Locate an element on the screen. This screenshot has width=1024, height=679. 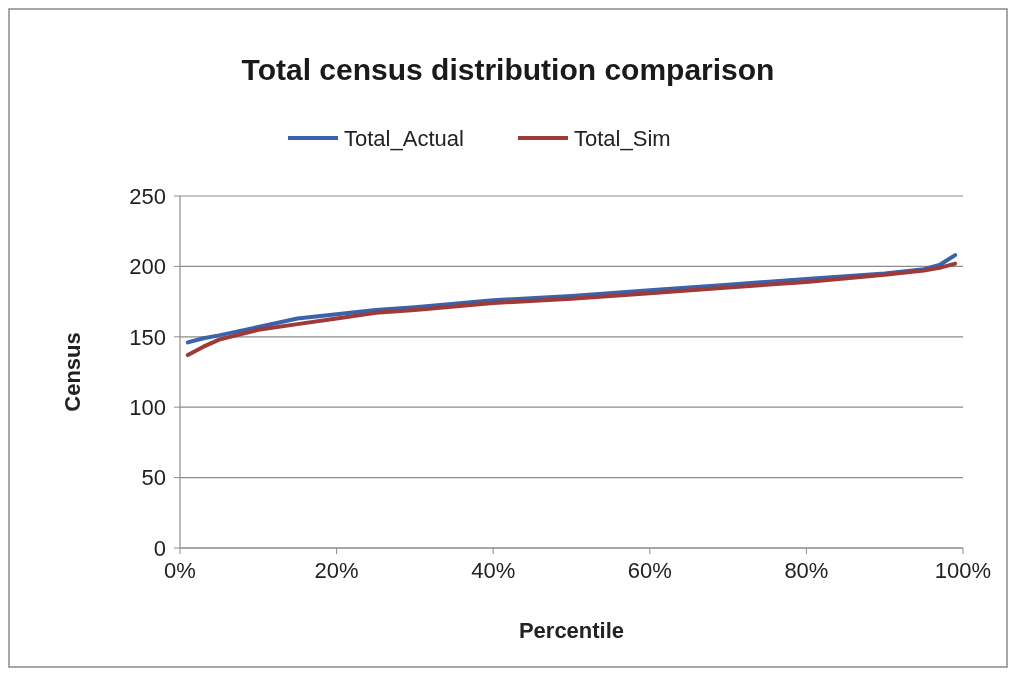
y-axis-title: Census is located at coordinates (72, 372).